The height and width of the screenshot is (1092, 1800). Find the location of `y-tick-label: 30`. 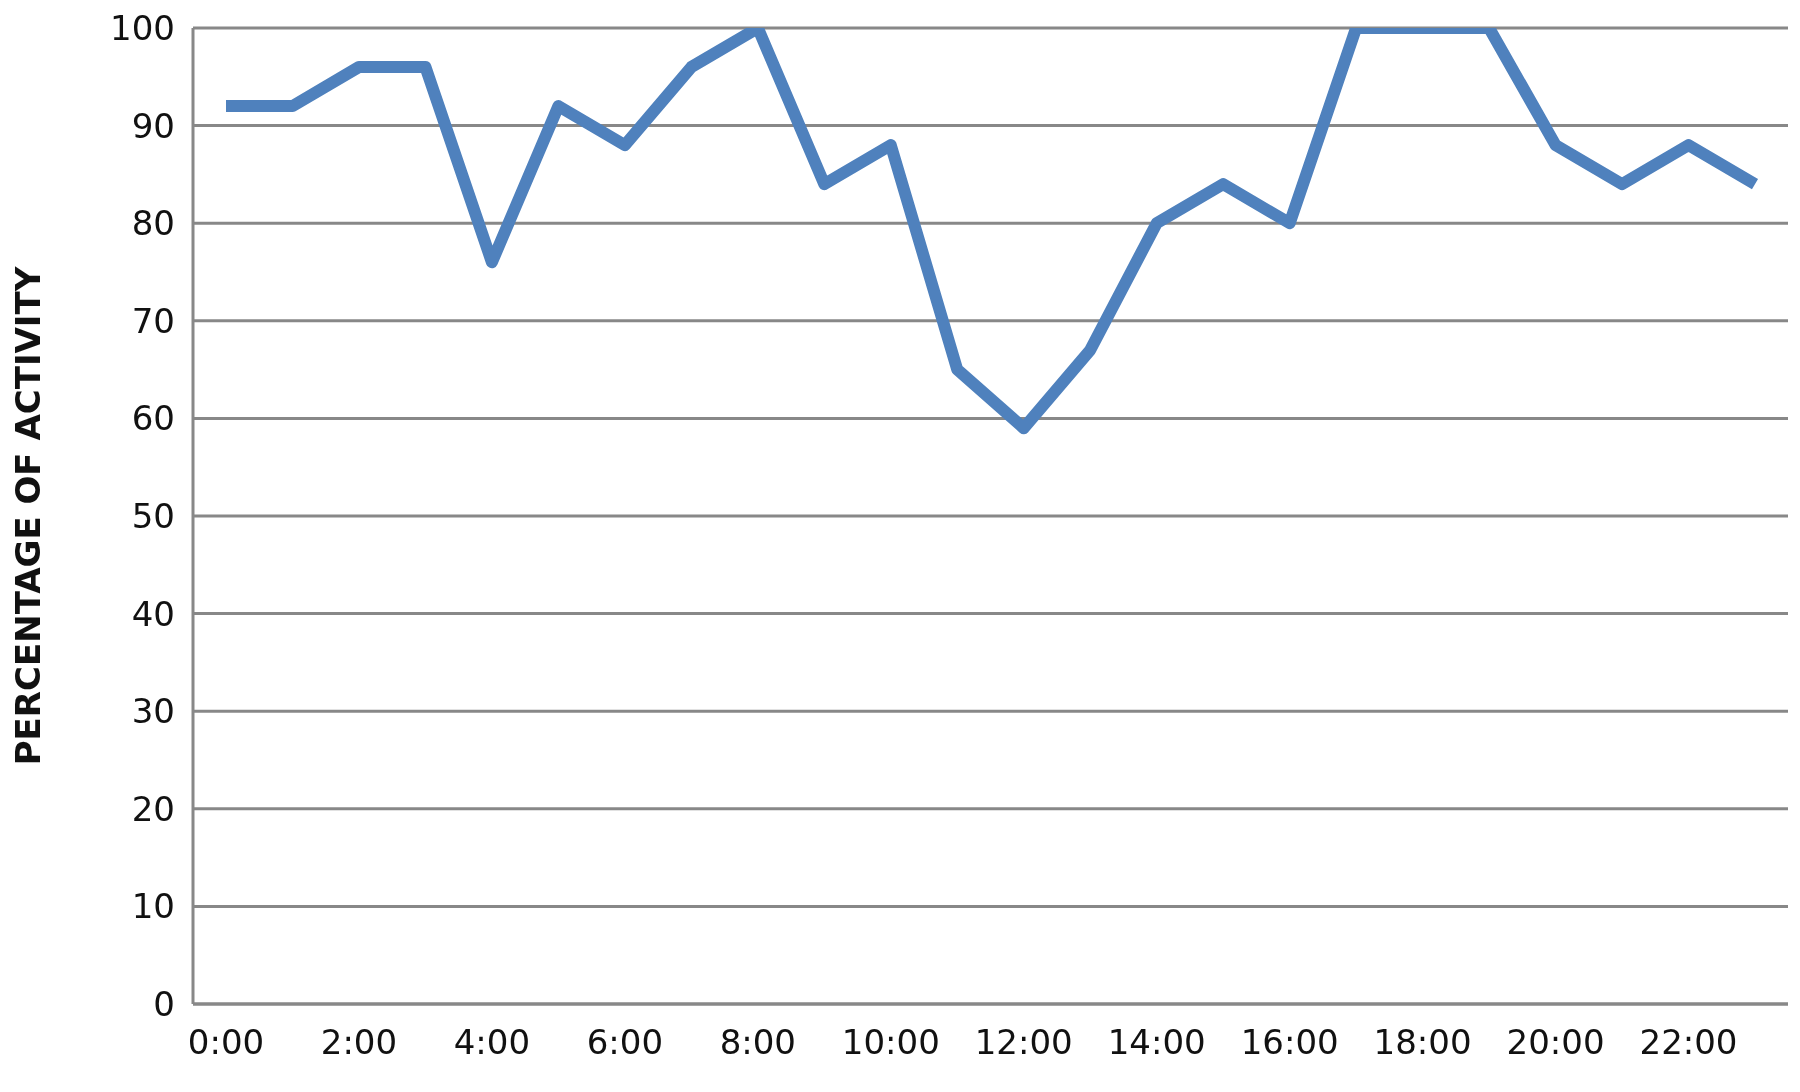

y-tick-label: 30 is located at coordinates (153, 711).